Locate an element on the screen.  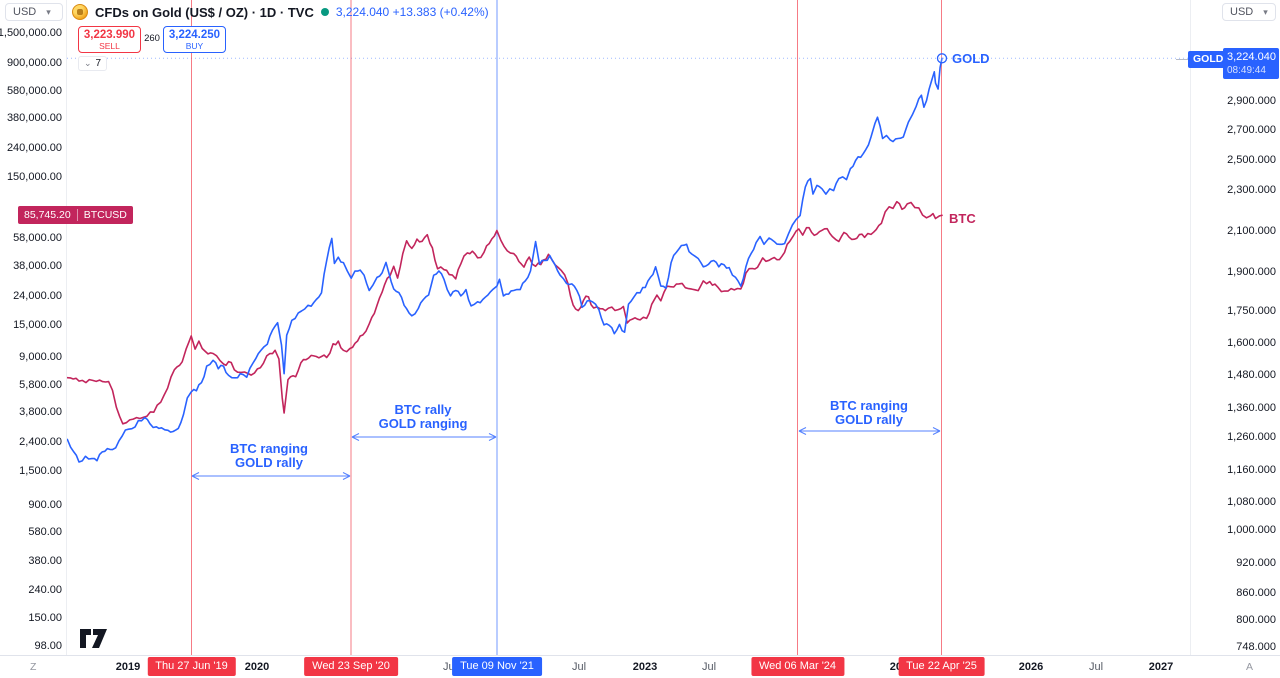
price-tick-label: 9,000.00 is located at coordinates (40, 357).